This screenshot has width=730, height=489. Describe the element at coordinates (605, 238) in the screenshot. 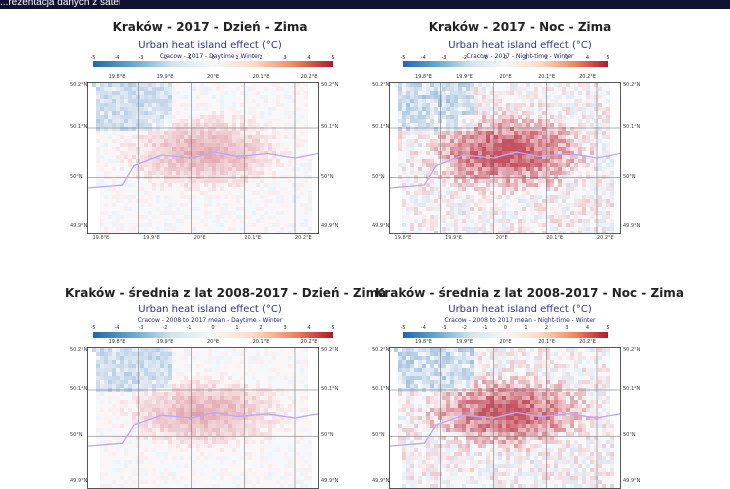

I see `longitude-label: 20.2°E` at that location.